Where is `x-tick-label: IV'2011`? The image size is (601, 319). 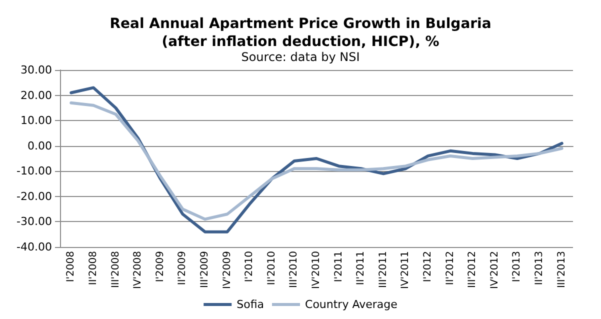
x-tick-label: IV'2011 is located at coordinates (406, 270).